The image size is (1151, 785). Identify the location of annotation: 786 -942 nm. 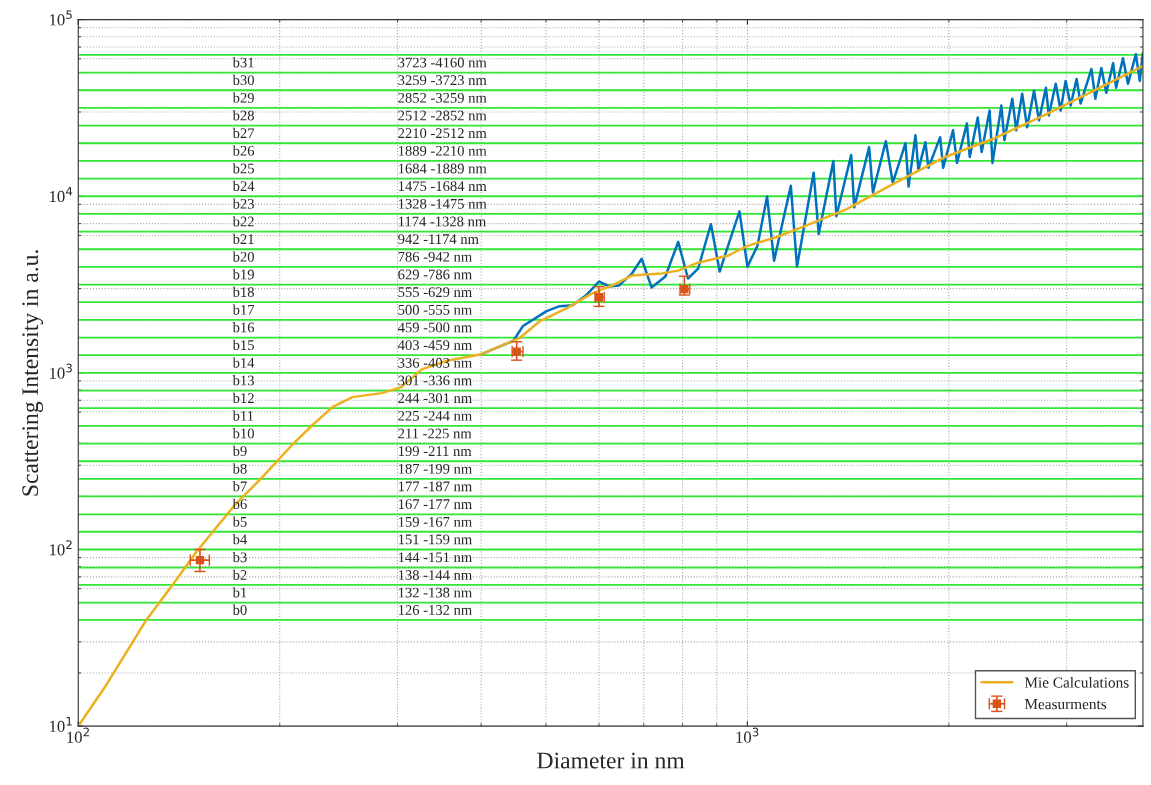
(435, 256).